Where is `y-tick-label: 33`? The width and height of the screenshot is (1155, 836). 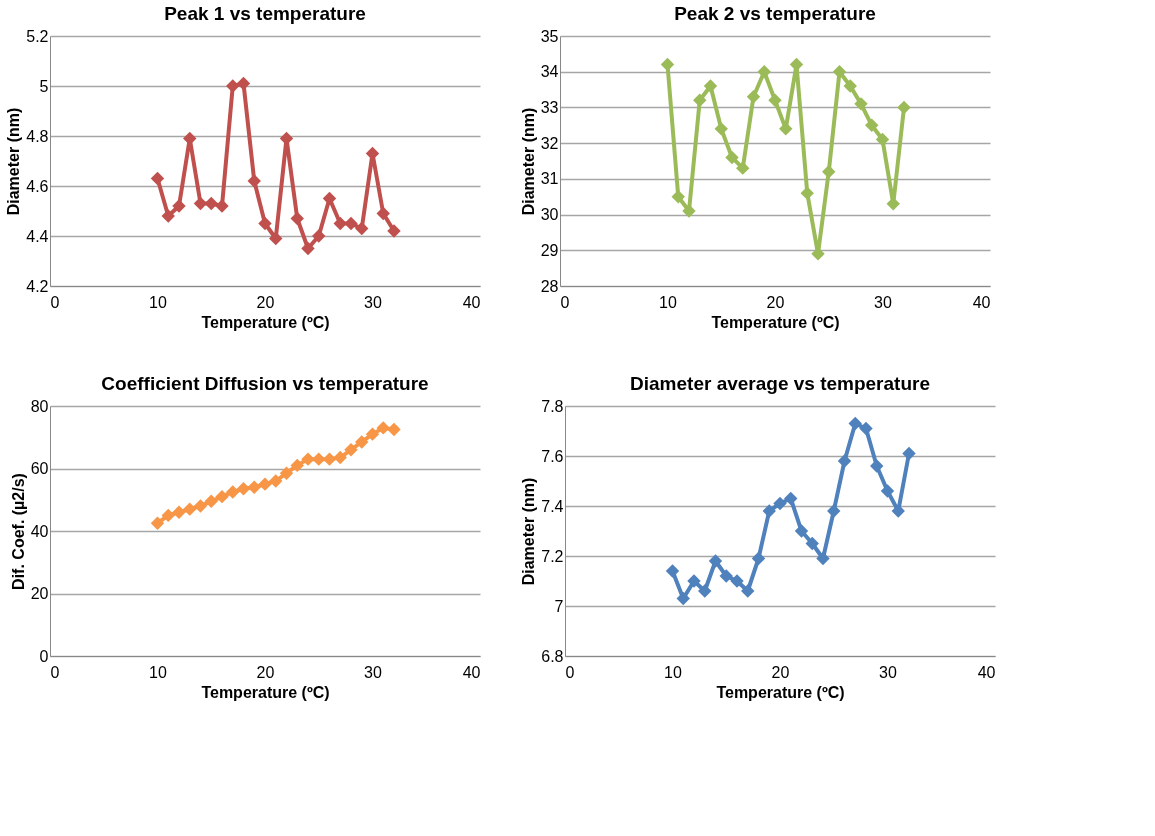 y-tick-label: 33 is located at coordinates (549, 107).